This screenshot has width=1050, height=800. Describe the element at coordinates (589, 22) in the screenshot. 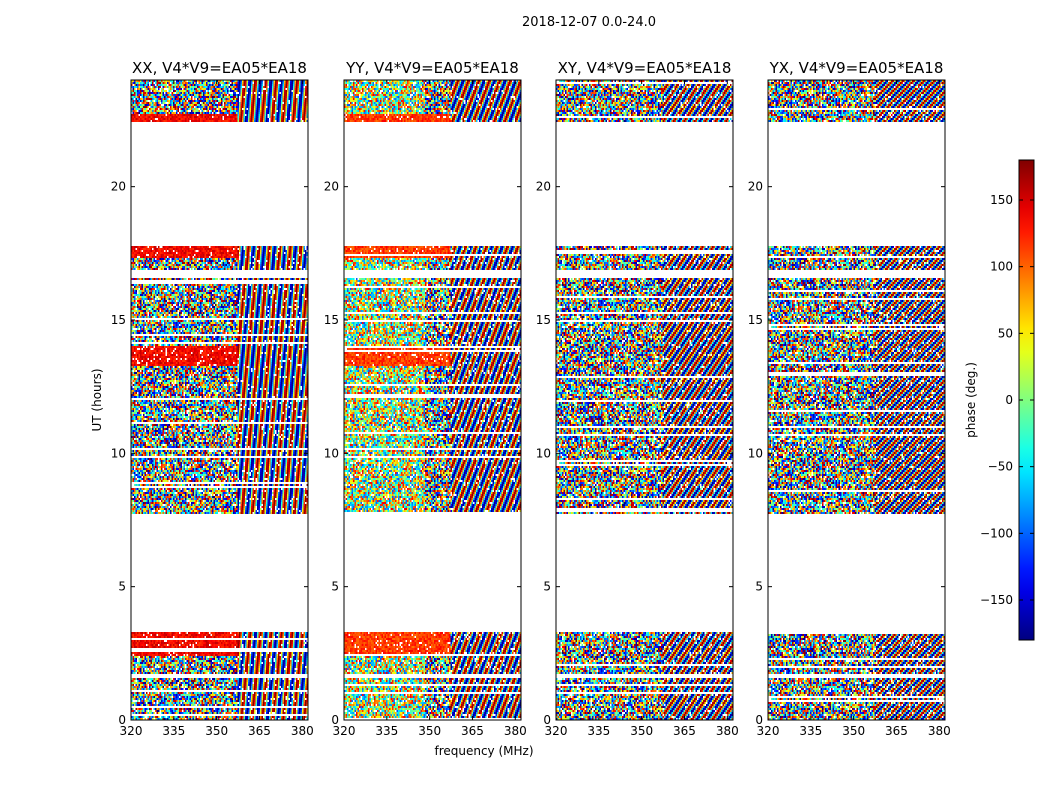

I see `figure-suptitle: 2018-12-07 0.0-24.0` at that location.